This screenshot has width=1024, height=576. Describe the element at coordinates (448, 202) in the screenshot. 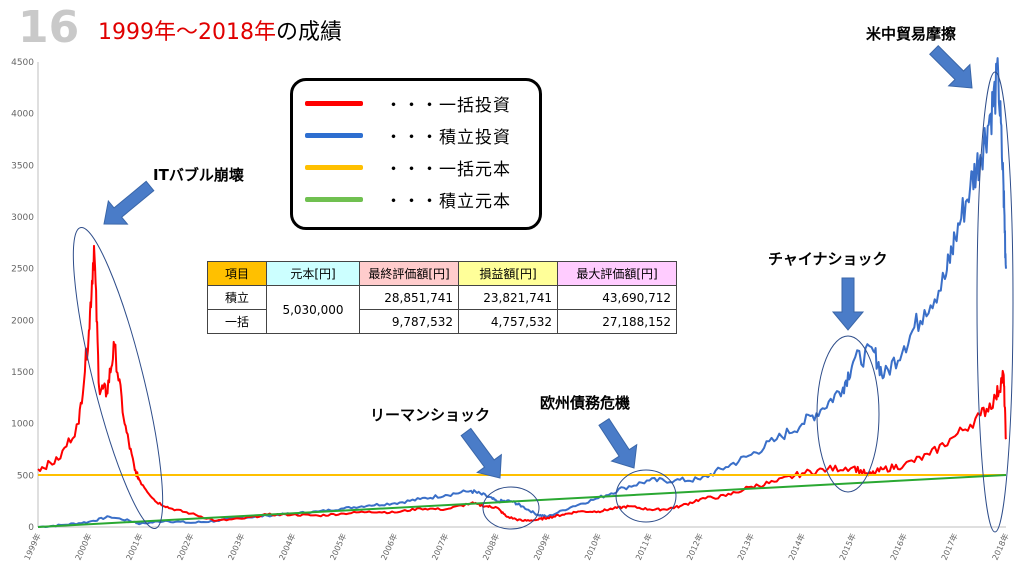

I see `legend-label: ・・・積立元本` at that location.